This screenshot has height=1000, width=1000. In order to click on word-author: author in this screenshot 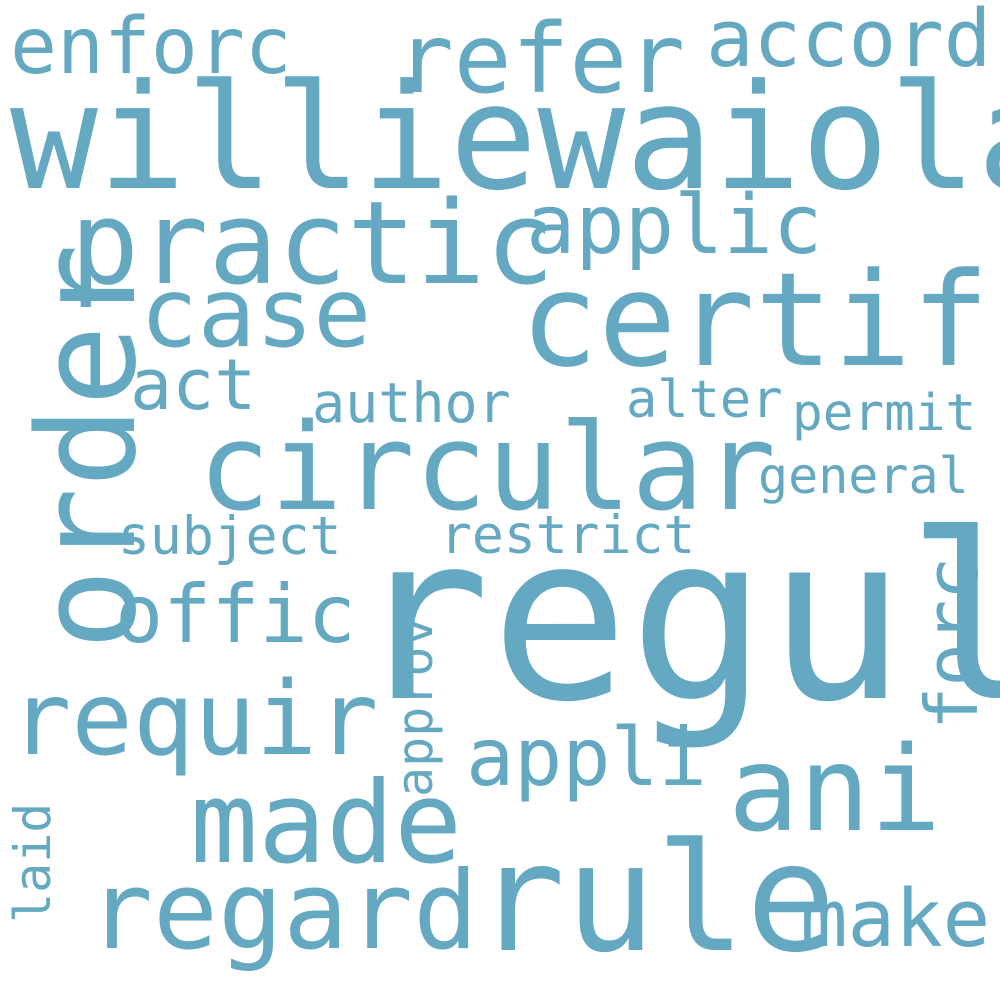, I will do `click(411, 403)`.